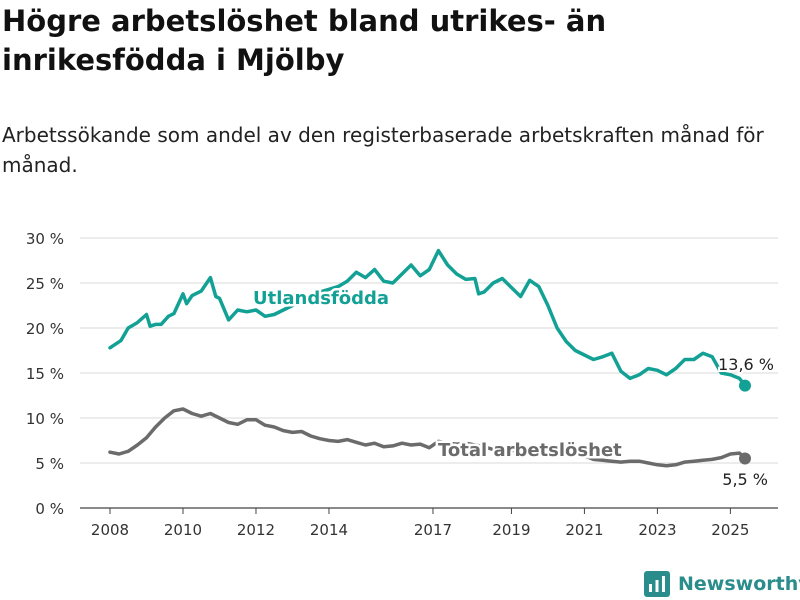 The height and width of the screenshot is (600, 800). Describe the element at coordinates (49, 464) in the screenshot. I see `y-tick-label: 5 %` at that location.